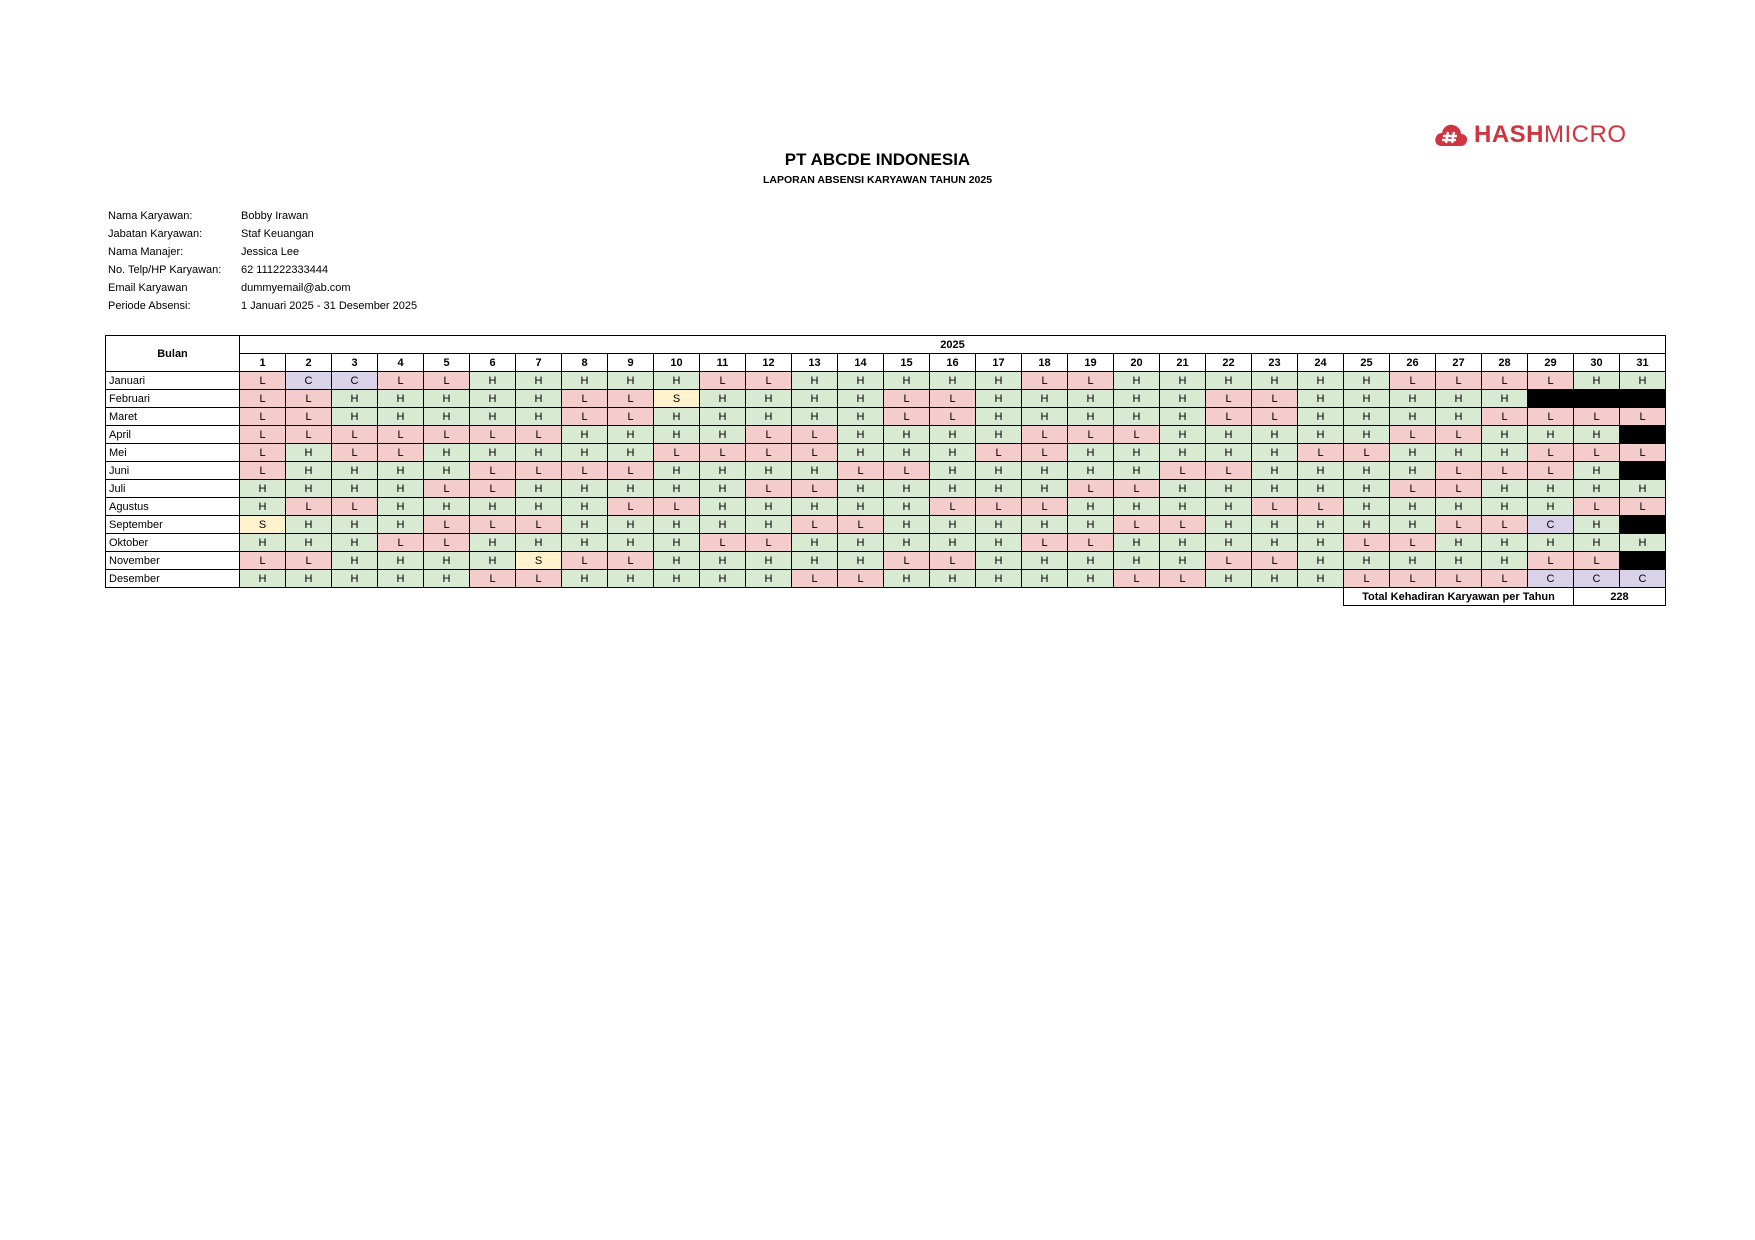  Describe the element at coordinates (146, 252) in the screenshot. I see `info-label: Nama Manajer:` at that location.